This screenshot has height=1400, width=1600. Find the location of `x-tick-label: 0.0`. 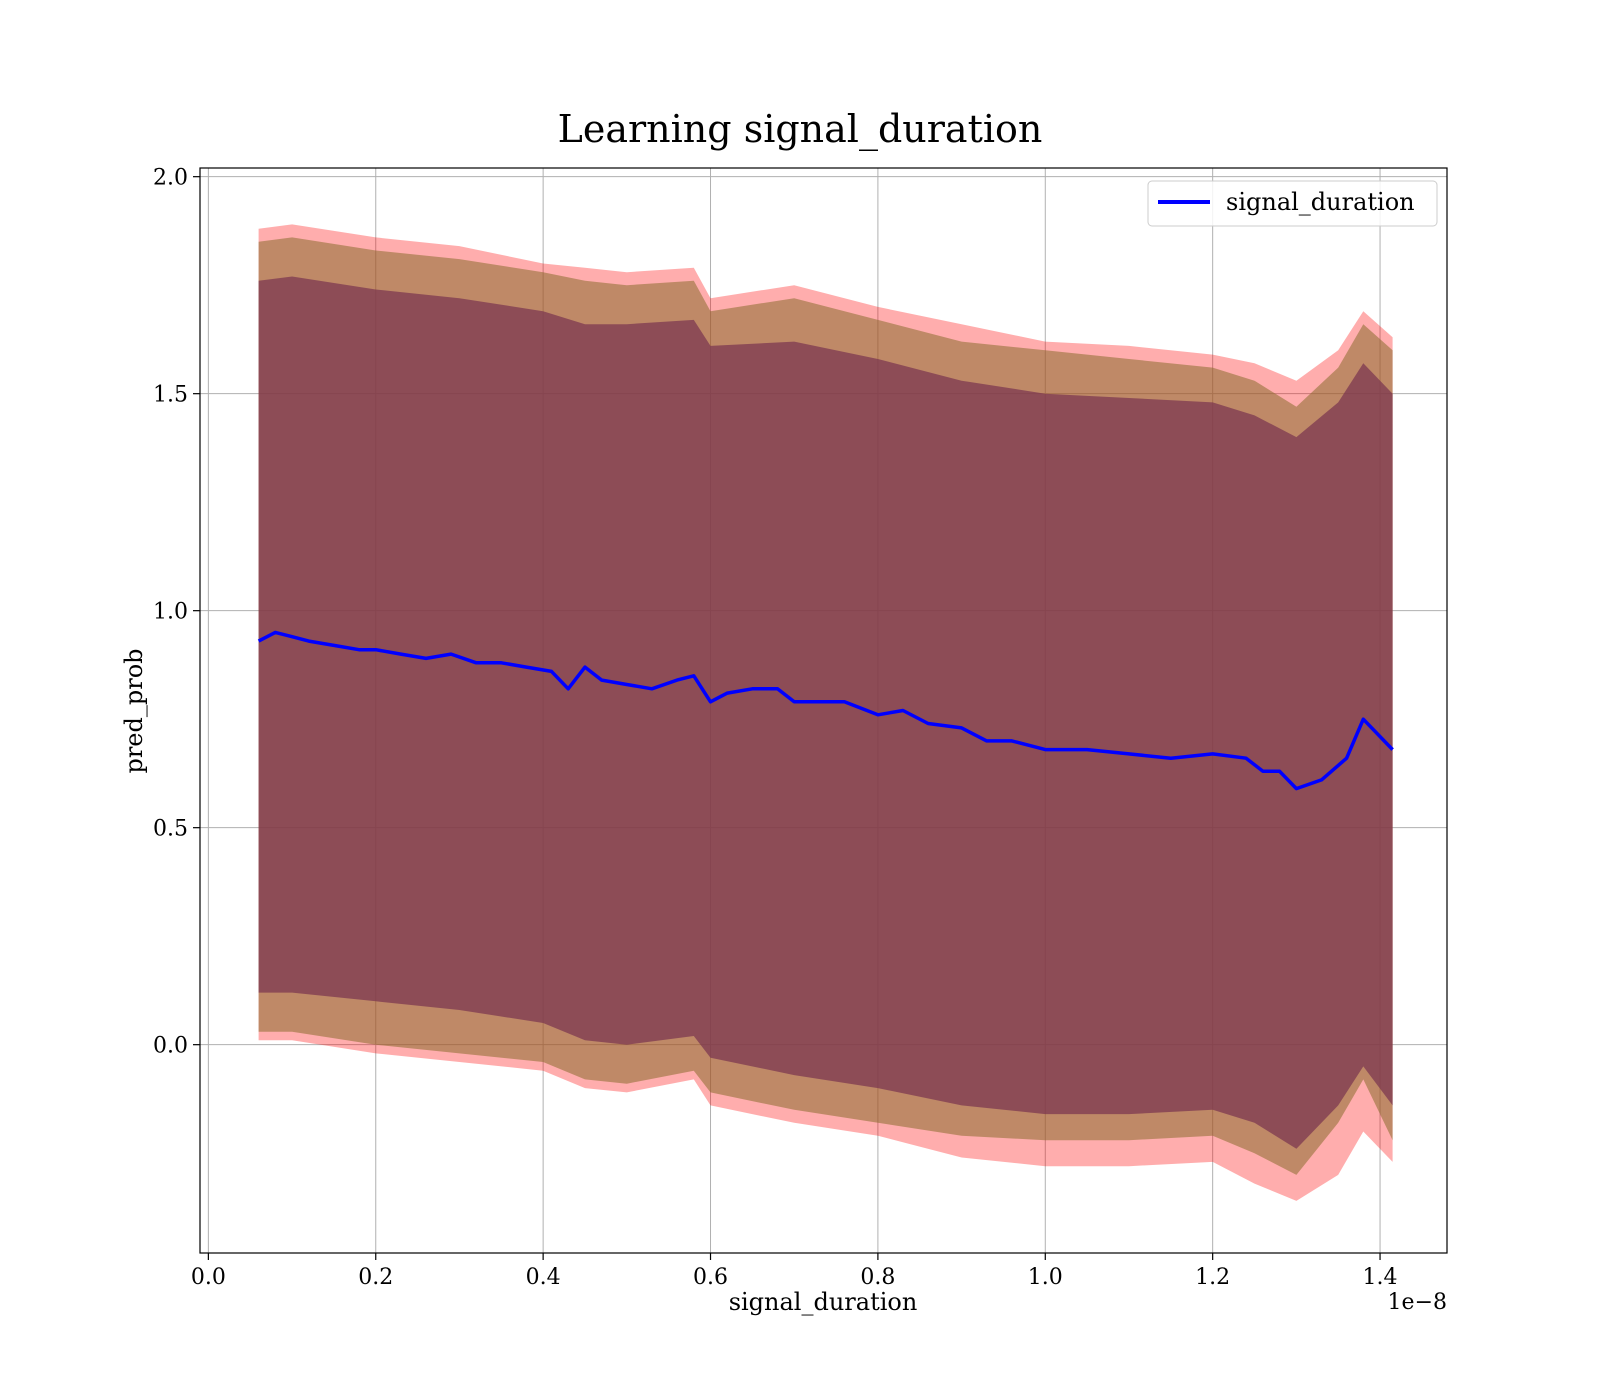

x-tick-label: 0.0 is located at coordinates (208, 1277).